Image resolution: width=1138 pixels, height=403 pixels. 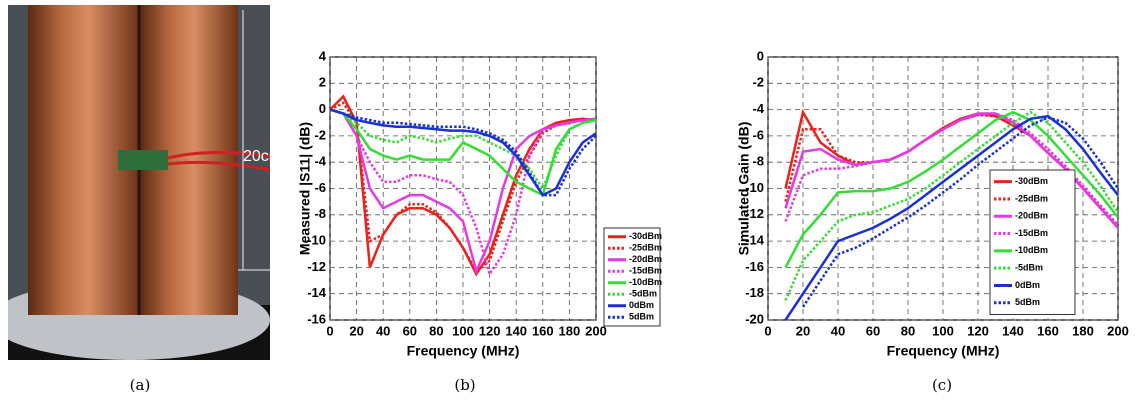 What do you see at coordinates (942, 385) in the screenshot?
I see `caption: (c)` at bounding box center [942, 385].